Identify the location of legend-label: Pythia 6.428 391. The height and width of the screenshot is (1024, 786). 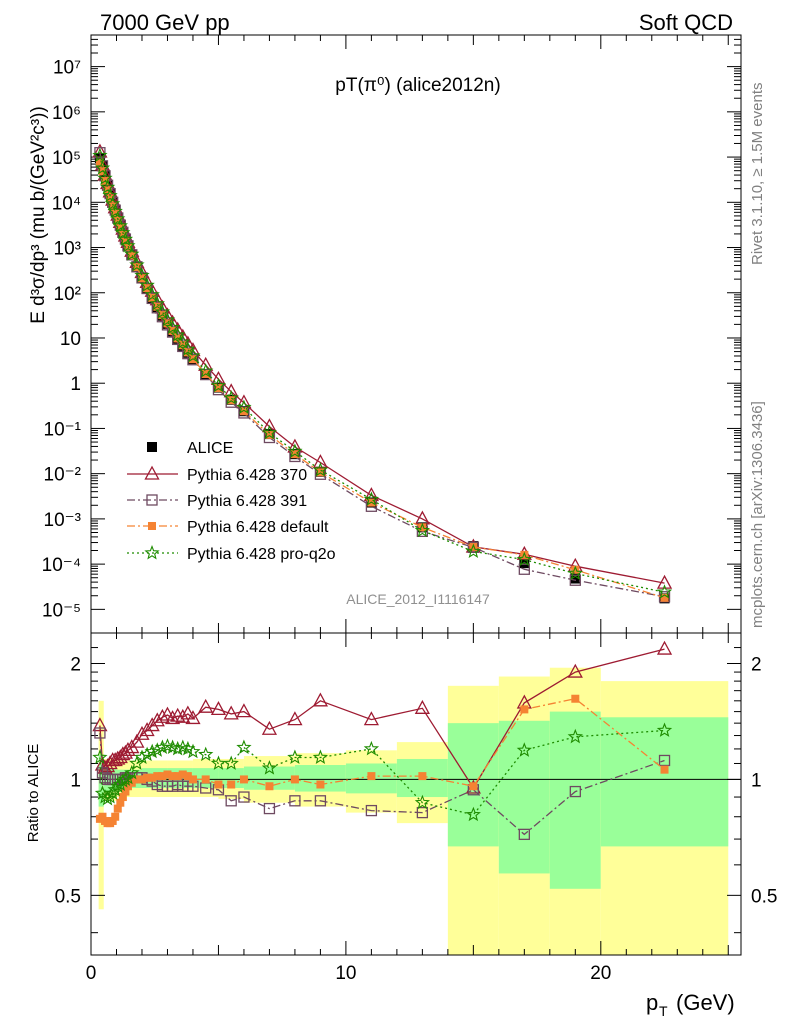
(247, 501).